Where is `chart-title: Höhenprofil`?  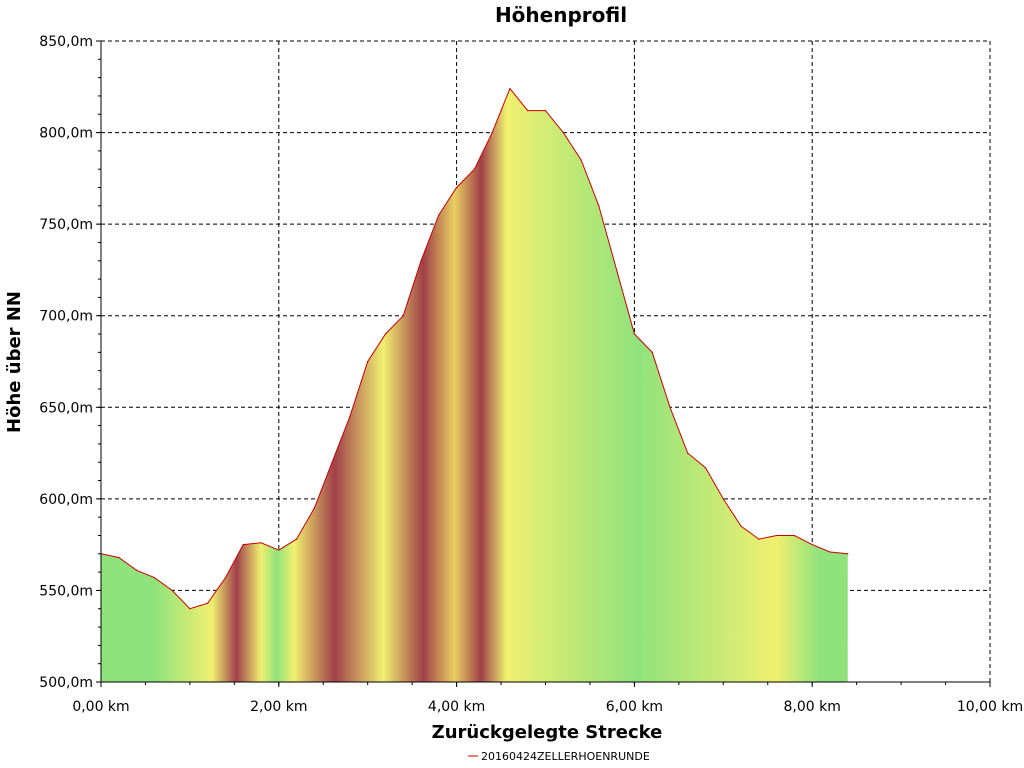 chart-title: Höhenprofil is located at coordinates (561, 15).